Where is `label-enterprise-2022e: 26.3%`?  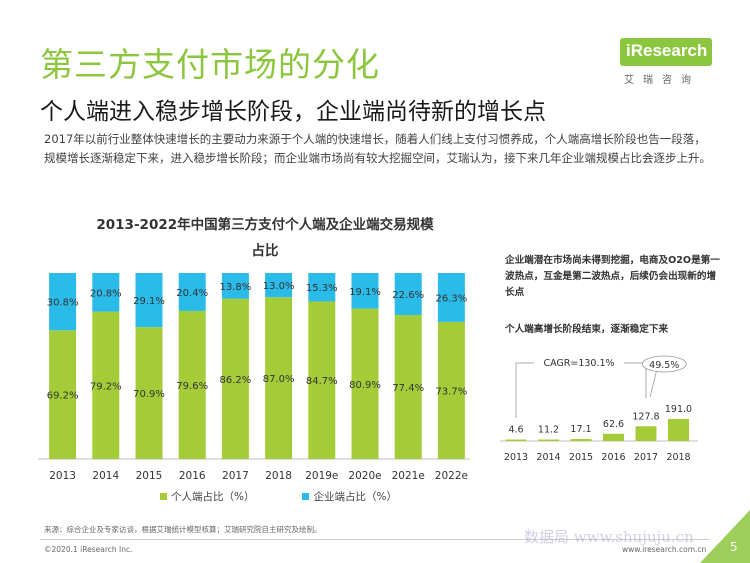 label-enterprise-2022e: 26.3% is located at coordinates (452, 298).